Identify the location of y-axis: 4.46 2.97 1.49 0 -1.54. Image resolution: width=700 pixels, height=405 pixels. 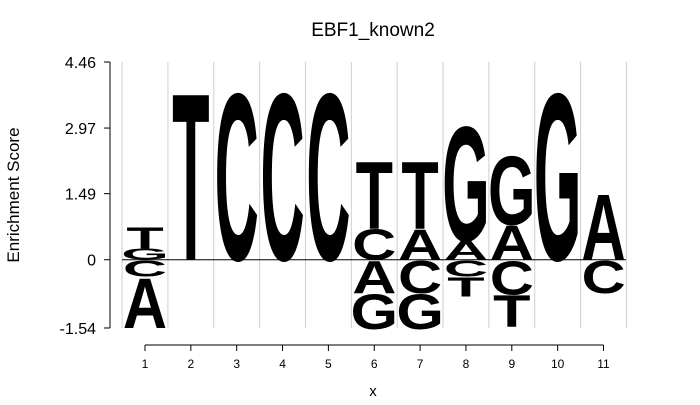
(85, 196).